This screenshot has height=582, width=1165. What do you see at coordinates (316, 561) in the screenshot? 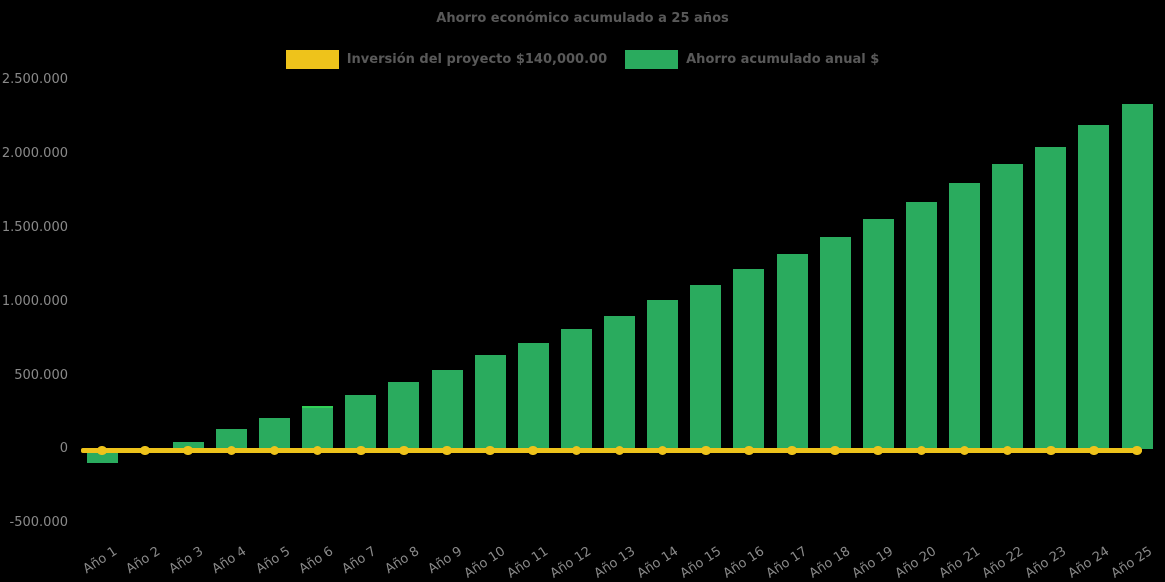
I see `x-label-ano-6: Año 6` at bounding box center [316, 561].